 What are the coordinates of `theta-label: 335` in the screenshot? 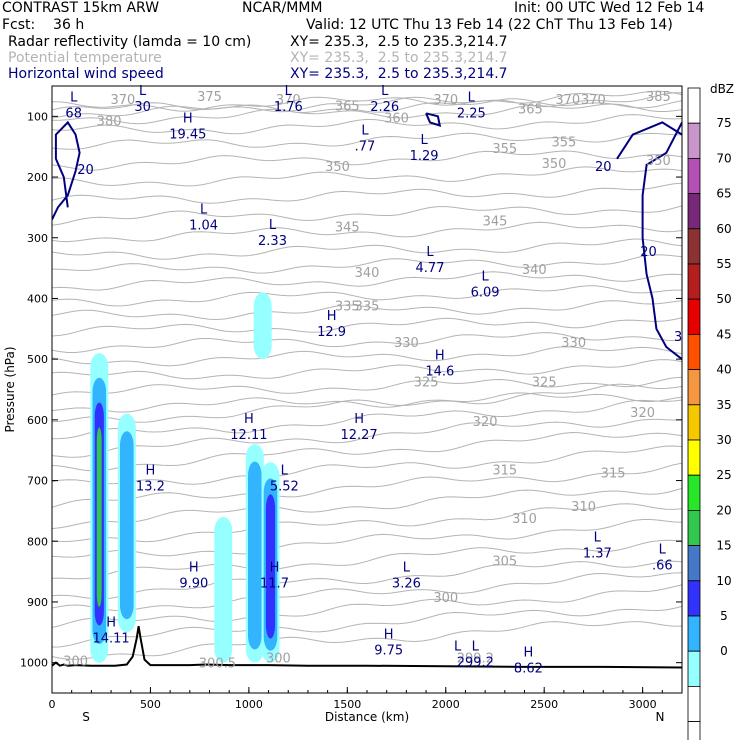 It's located at (367, 307).